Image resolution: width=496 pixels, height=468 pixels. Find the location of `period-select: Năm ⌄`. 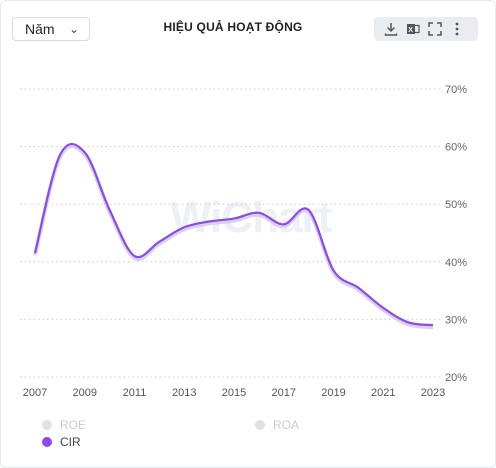

period-select: Năm ⌄ is located at coordinates (51, 29).